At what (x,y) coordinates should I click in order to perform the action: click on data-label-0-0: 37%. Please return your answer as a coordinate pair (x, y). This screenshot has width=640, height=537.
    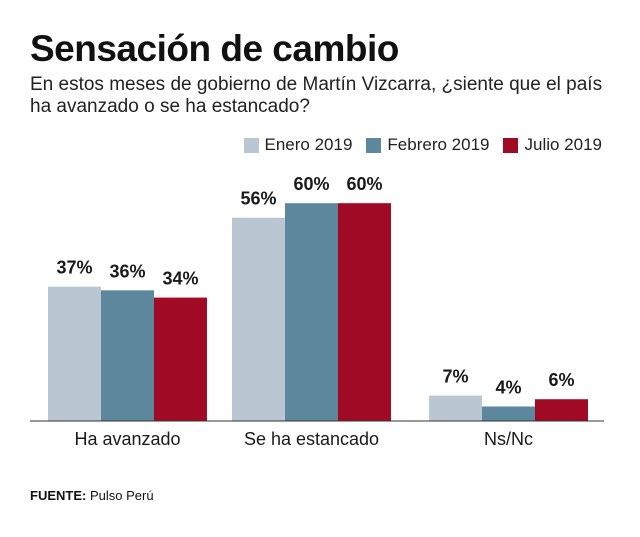
    Looking at the image, I should click on (74, 268).